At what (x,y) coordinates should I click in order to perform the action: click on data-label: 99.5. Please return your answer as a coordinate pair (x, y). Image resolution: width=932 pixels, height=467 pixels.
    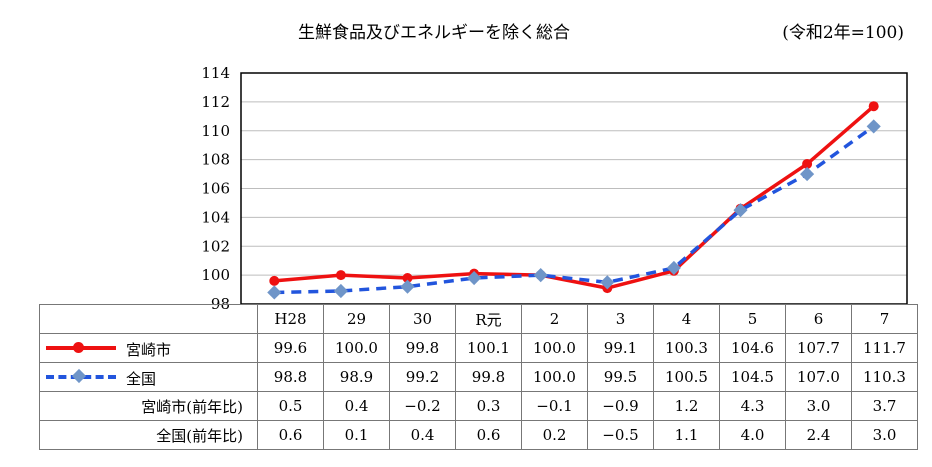
    Looking at the image, I should click on (620, 377).